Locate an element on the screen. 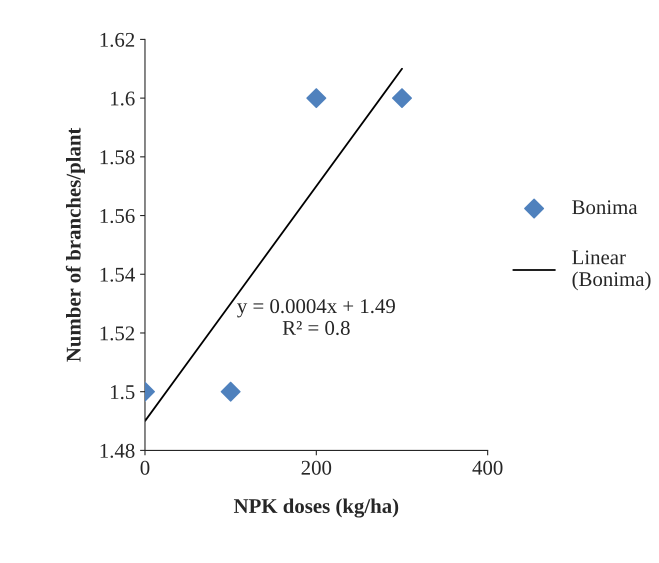  x-tick-label: 0 is located at coordinates (145, 467).